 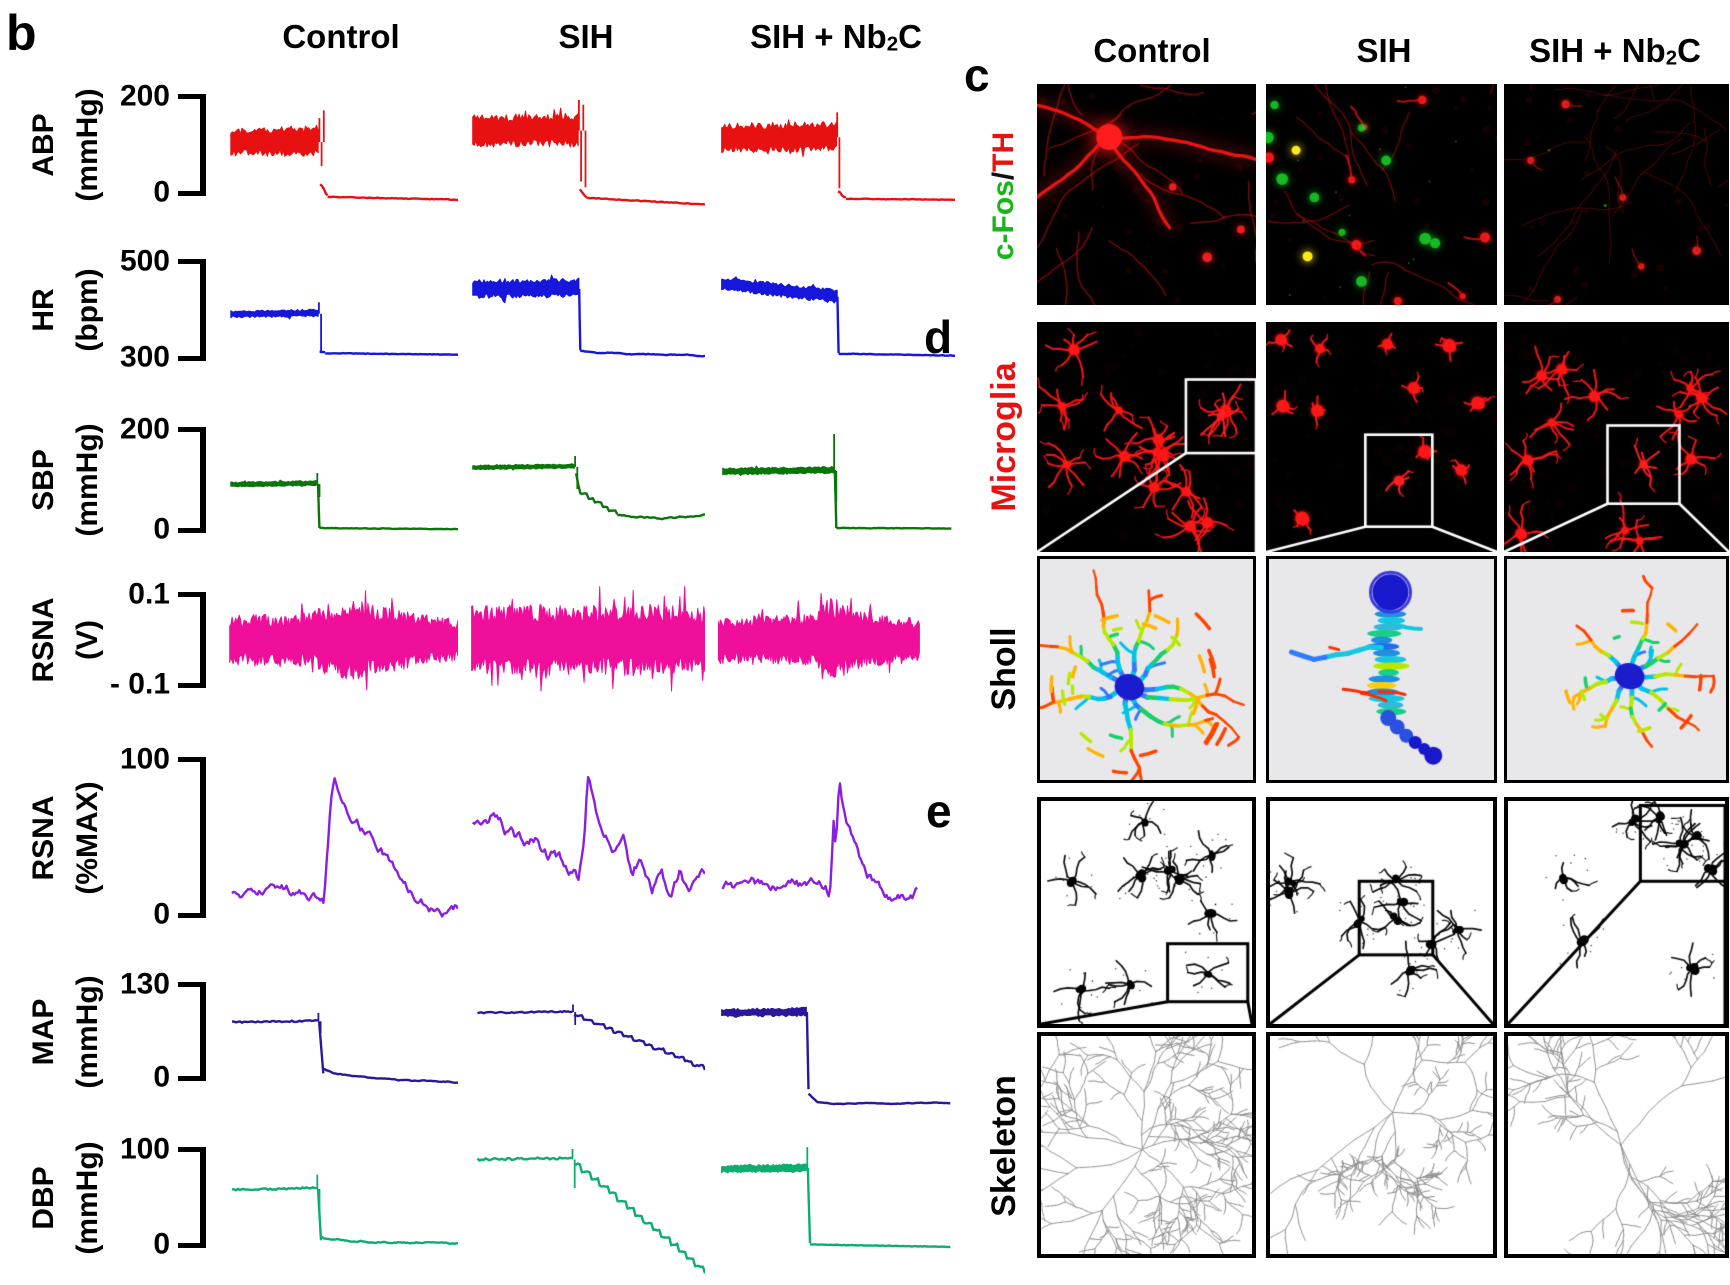 I want to click on image-skeleton-control, so click(x=1146, y=1145).